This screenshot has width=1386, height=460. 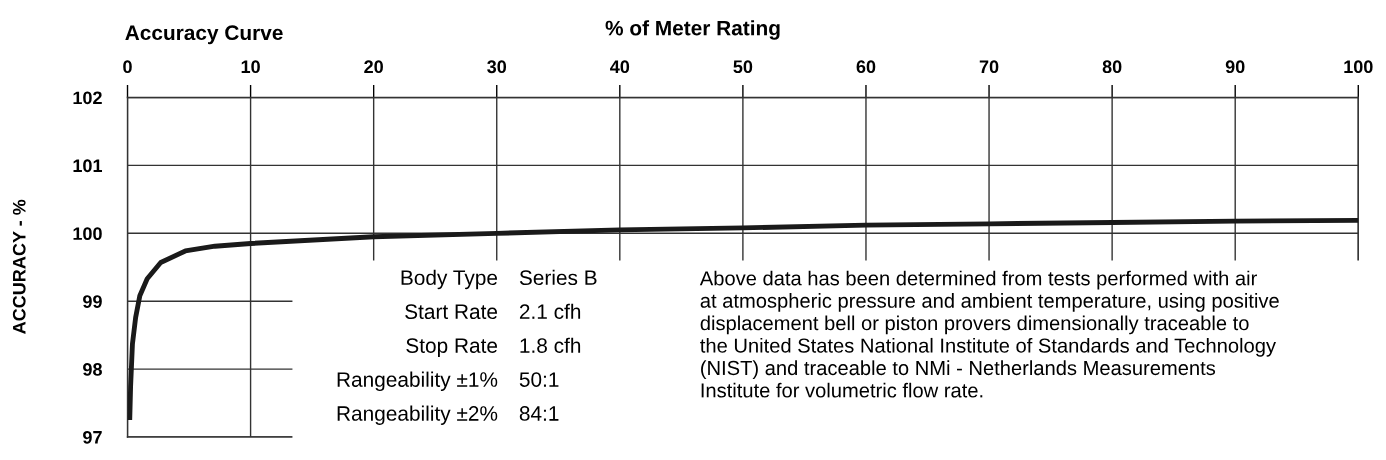 What do you see at coordinates (558, 277) in the screenshot?
I see `annotation: Series B` at bounding box center [558, 277].